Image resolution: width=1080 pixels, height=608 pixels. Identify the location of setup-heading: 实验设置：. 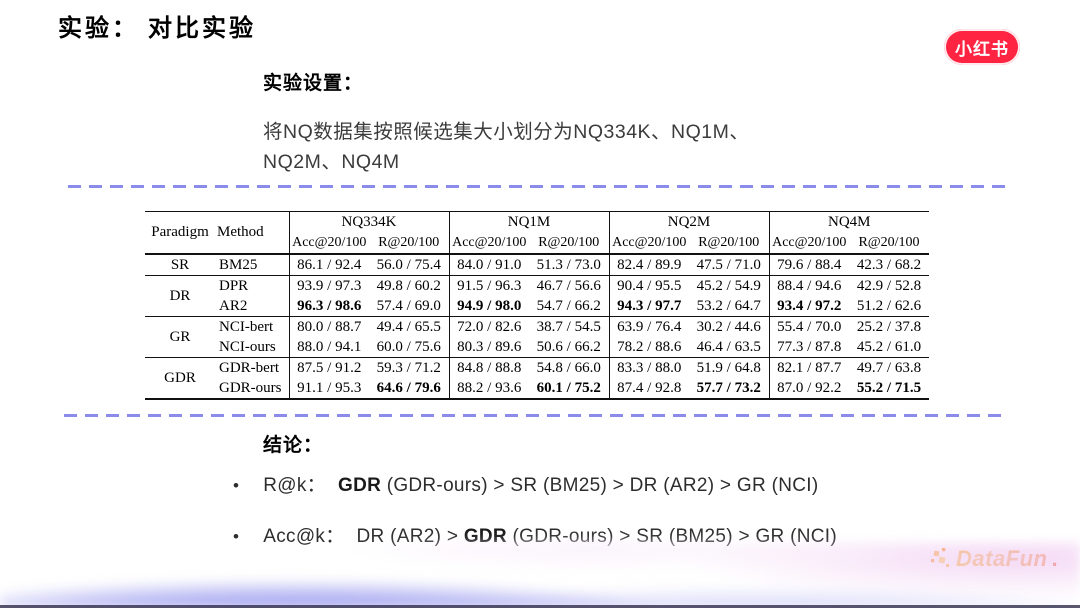
(313, 83).